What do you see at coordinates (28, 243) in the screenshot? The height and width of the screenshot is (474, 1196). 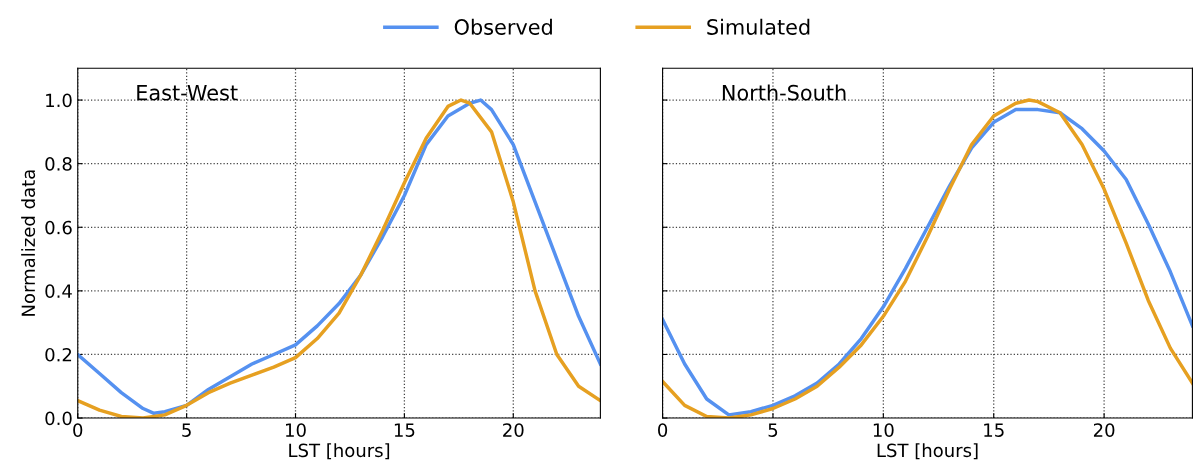 I see `y-axis-title: Normalized data` at bounding box center [28, 243].